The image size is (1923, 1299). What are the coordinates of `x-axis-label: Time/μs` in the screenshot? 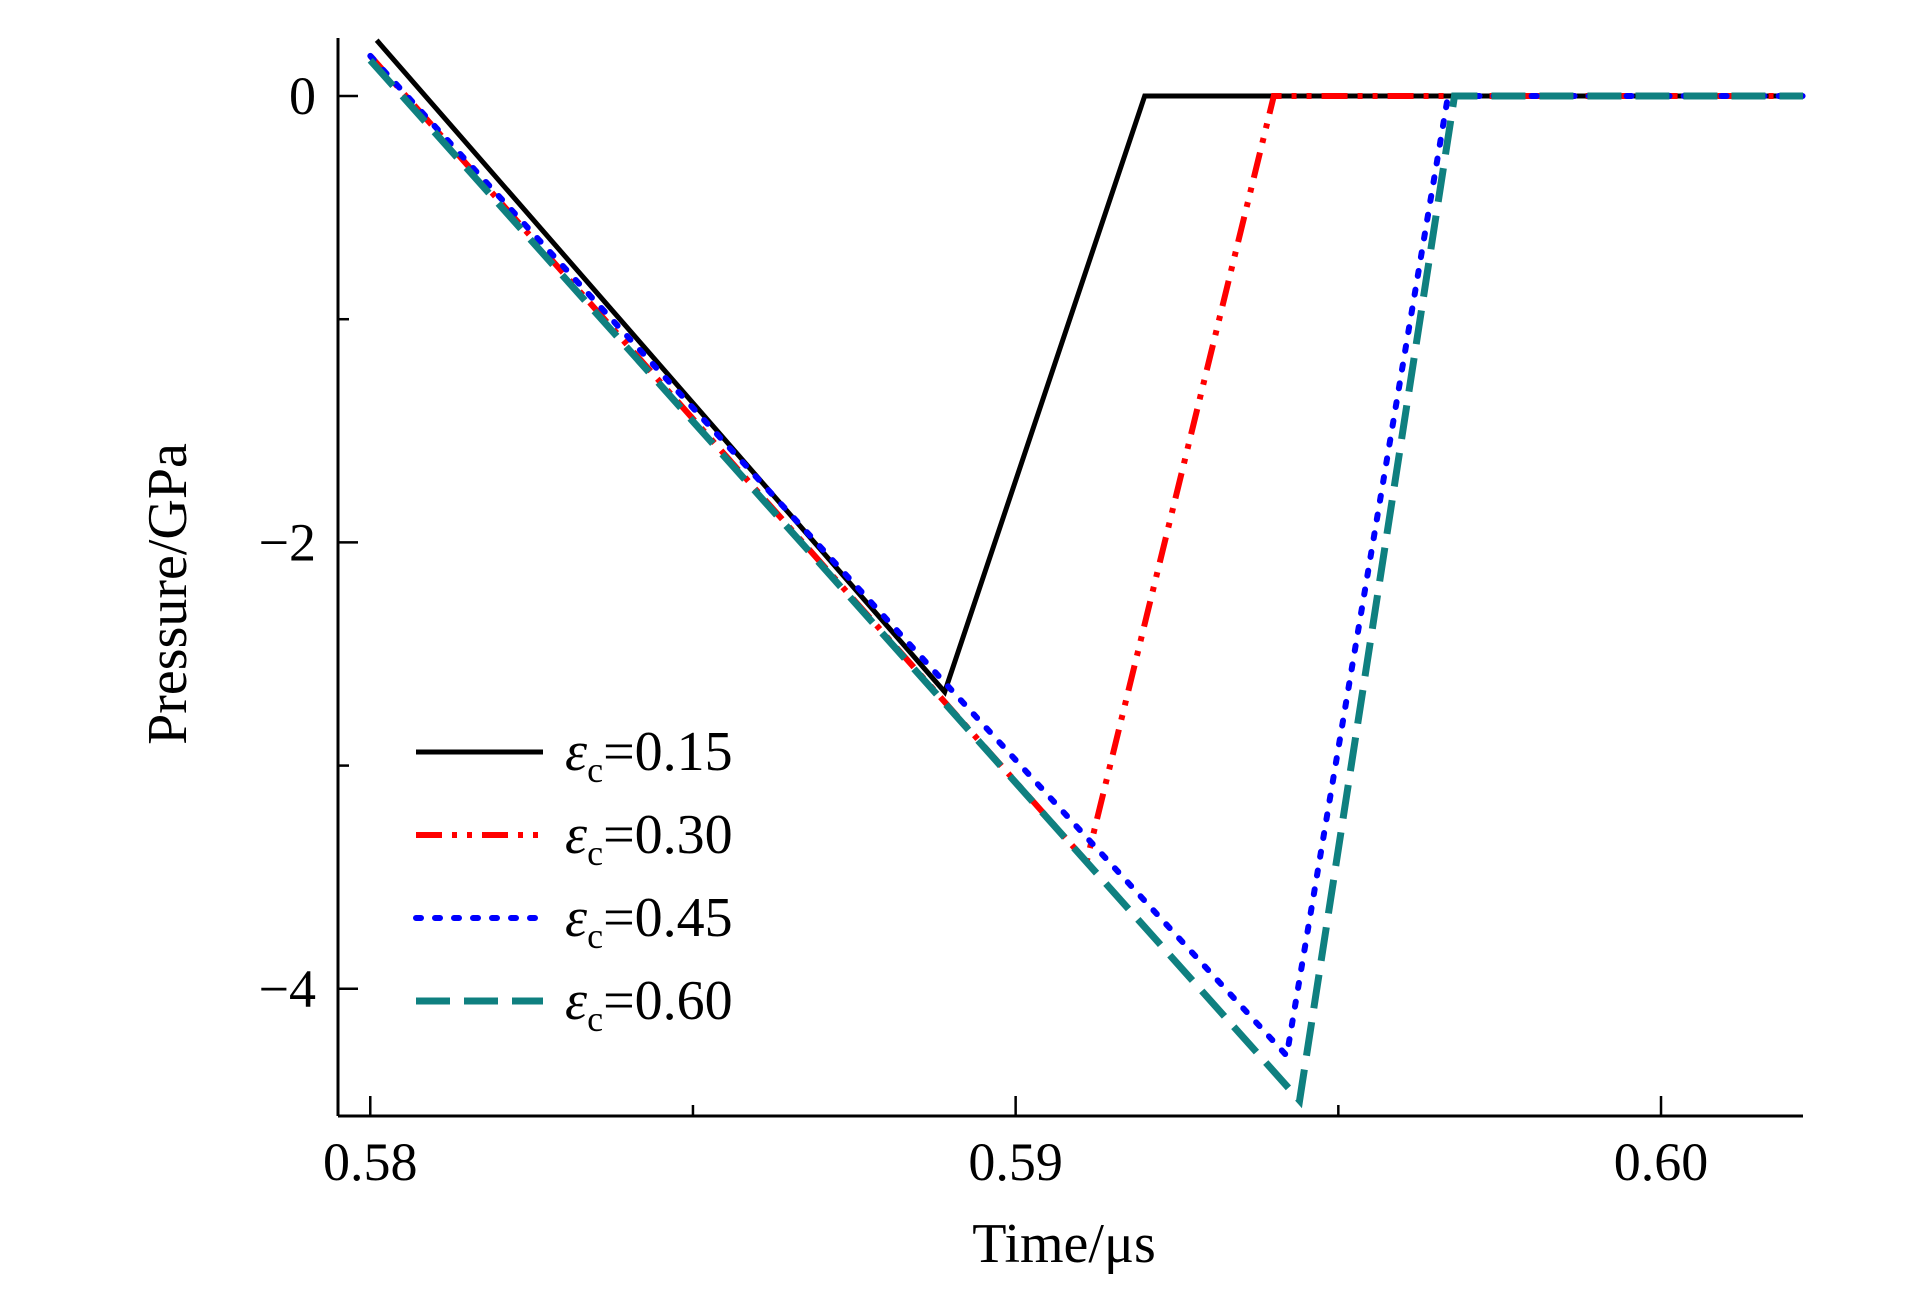 It's located at (1064, 1244).